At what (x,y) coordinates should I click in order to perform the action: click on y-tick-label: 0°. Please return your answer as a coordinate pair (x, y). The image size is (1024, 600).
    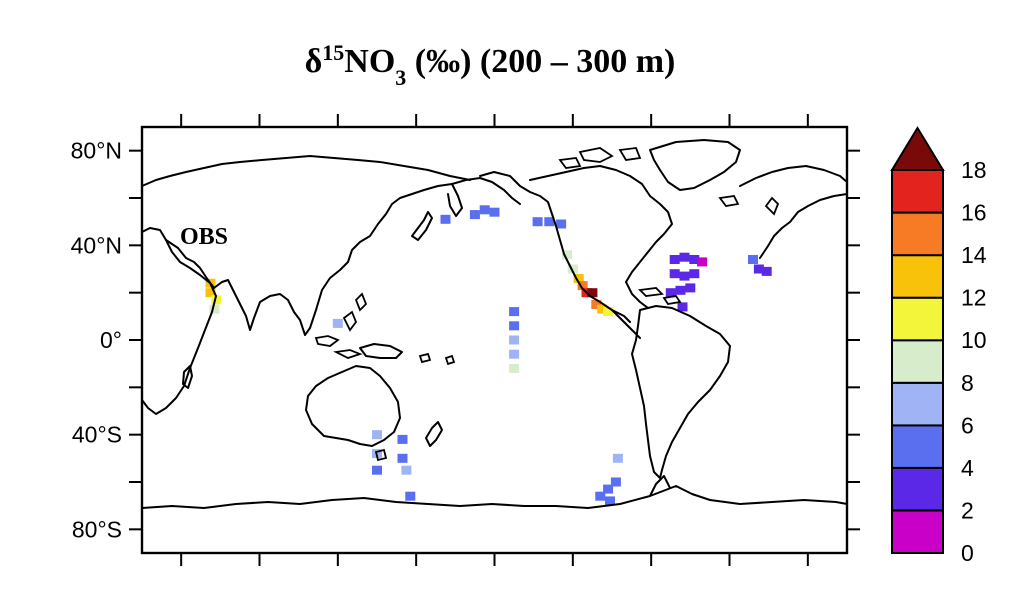
    Looking at the image, I should click on (111, 340).